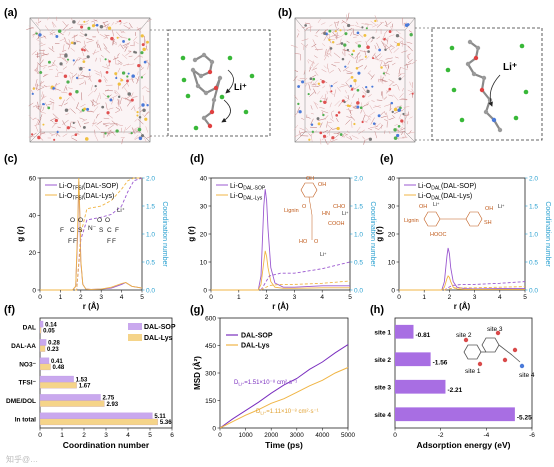 This screenshot has width=554, height=467. I want to click on svg-text: F, so click(62, 230).